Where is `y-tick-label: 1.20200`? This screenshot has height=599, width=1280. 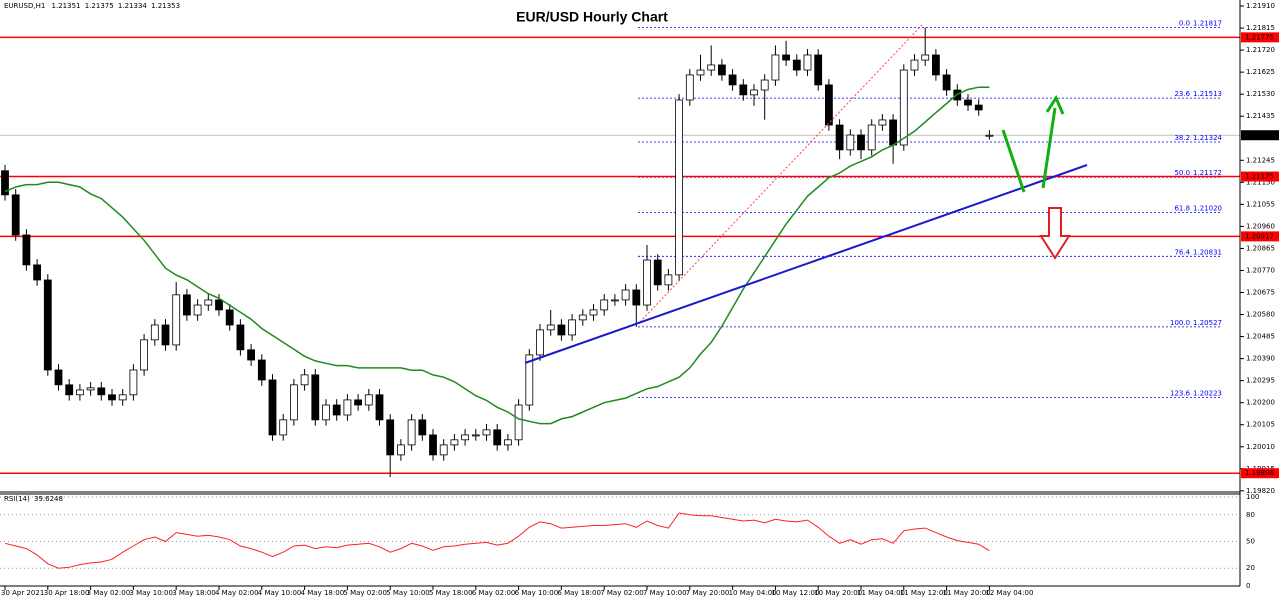
y-tick-label: 1.20200 is located at coordinates (1260, 403).